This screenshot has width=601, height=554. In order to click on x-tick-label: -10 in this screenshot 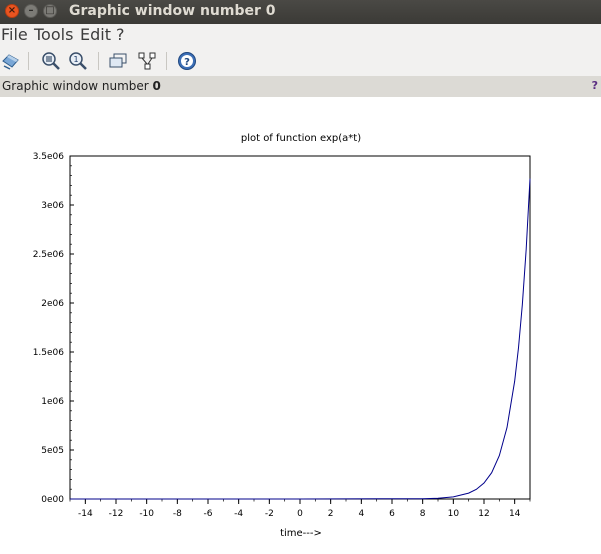, I will do `click(146, 514)`.